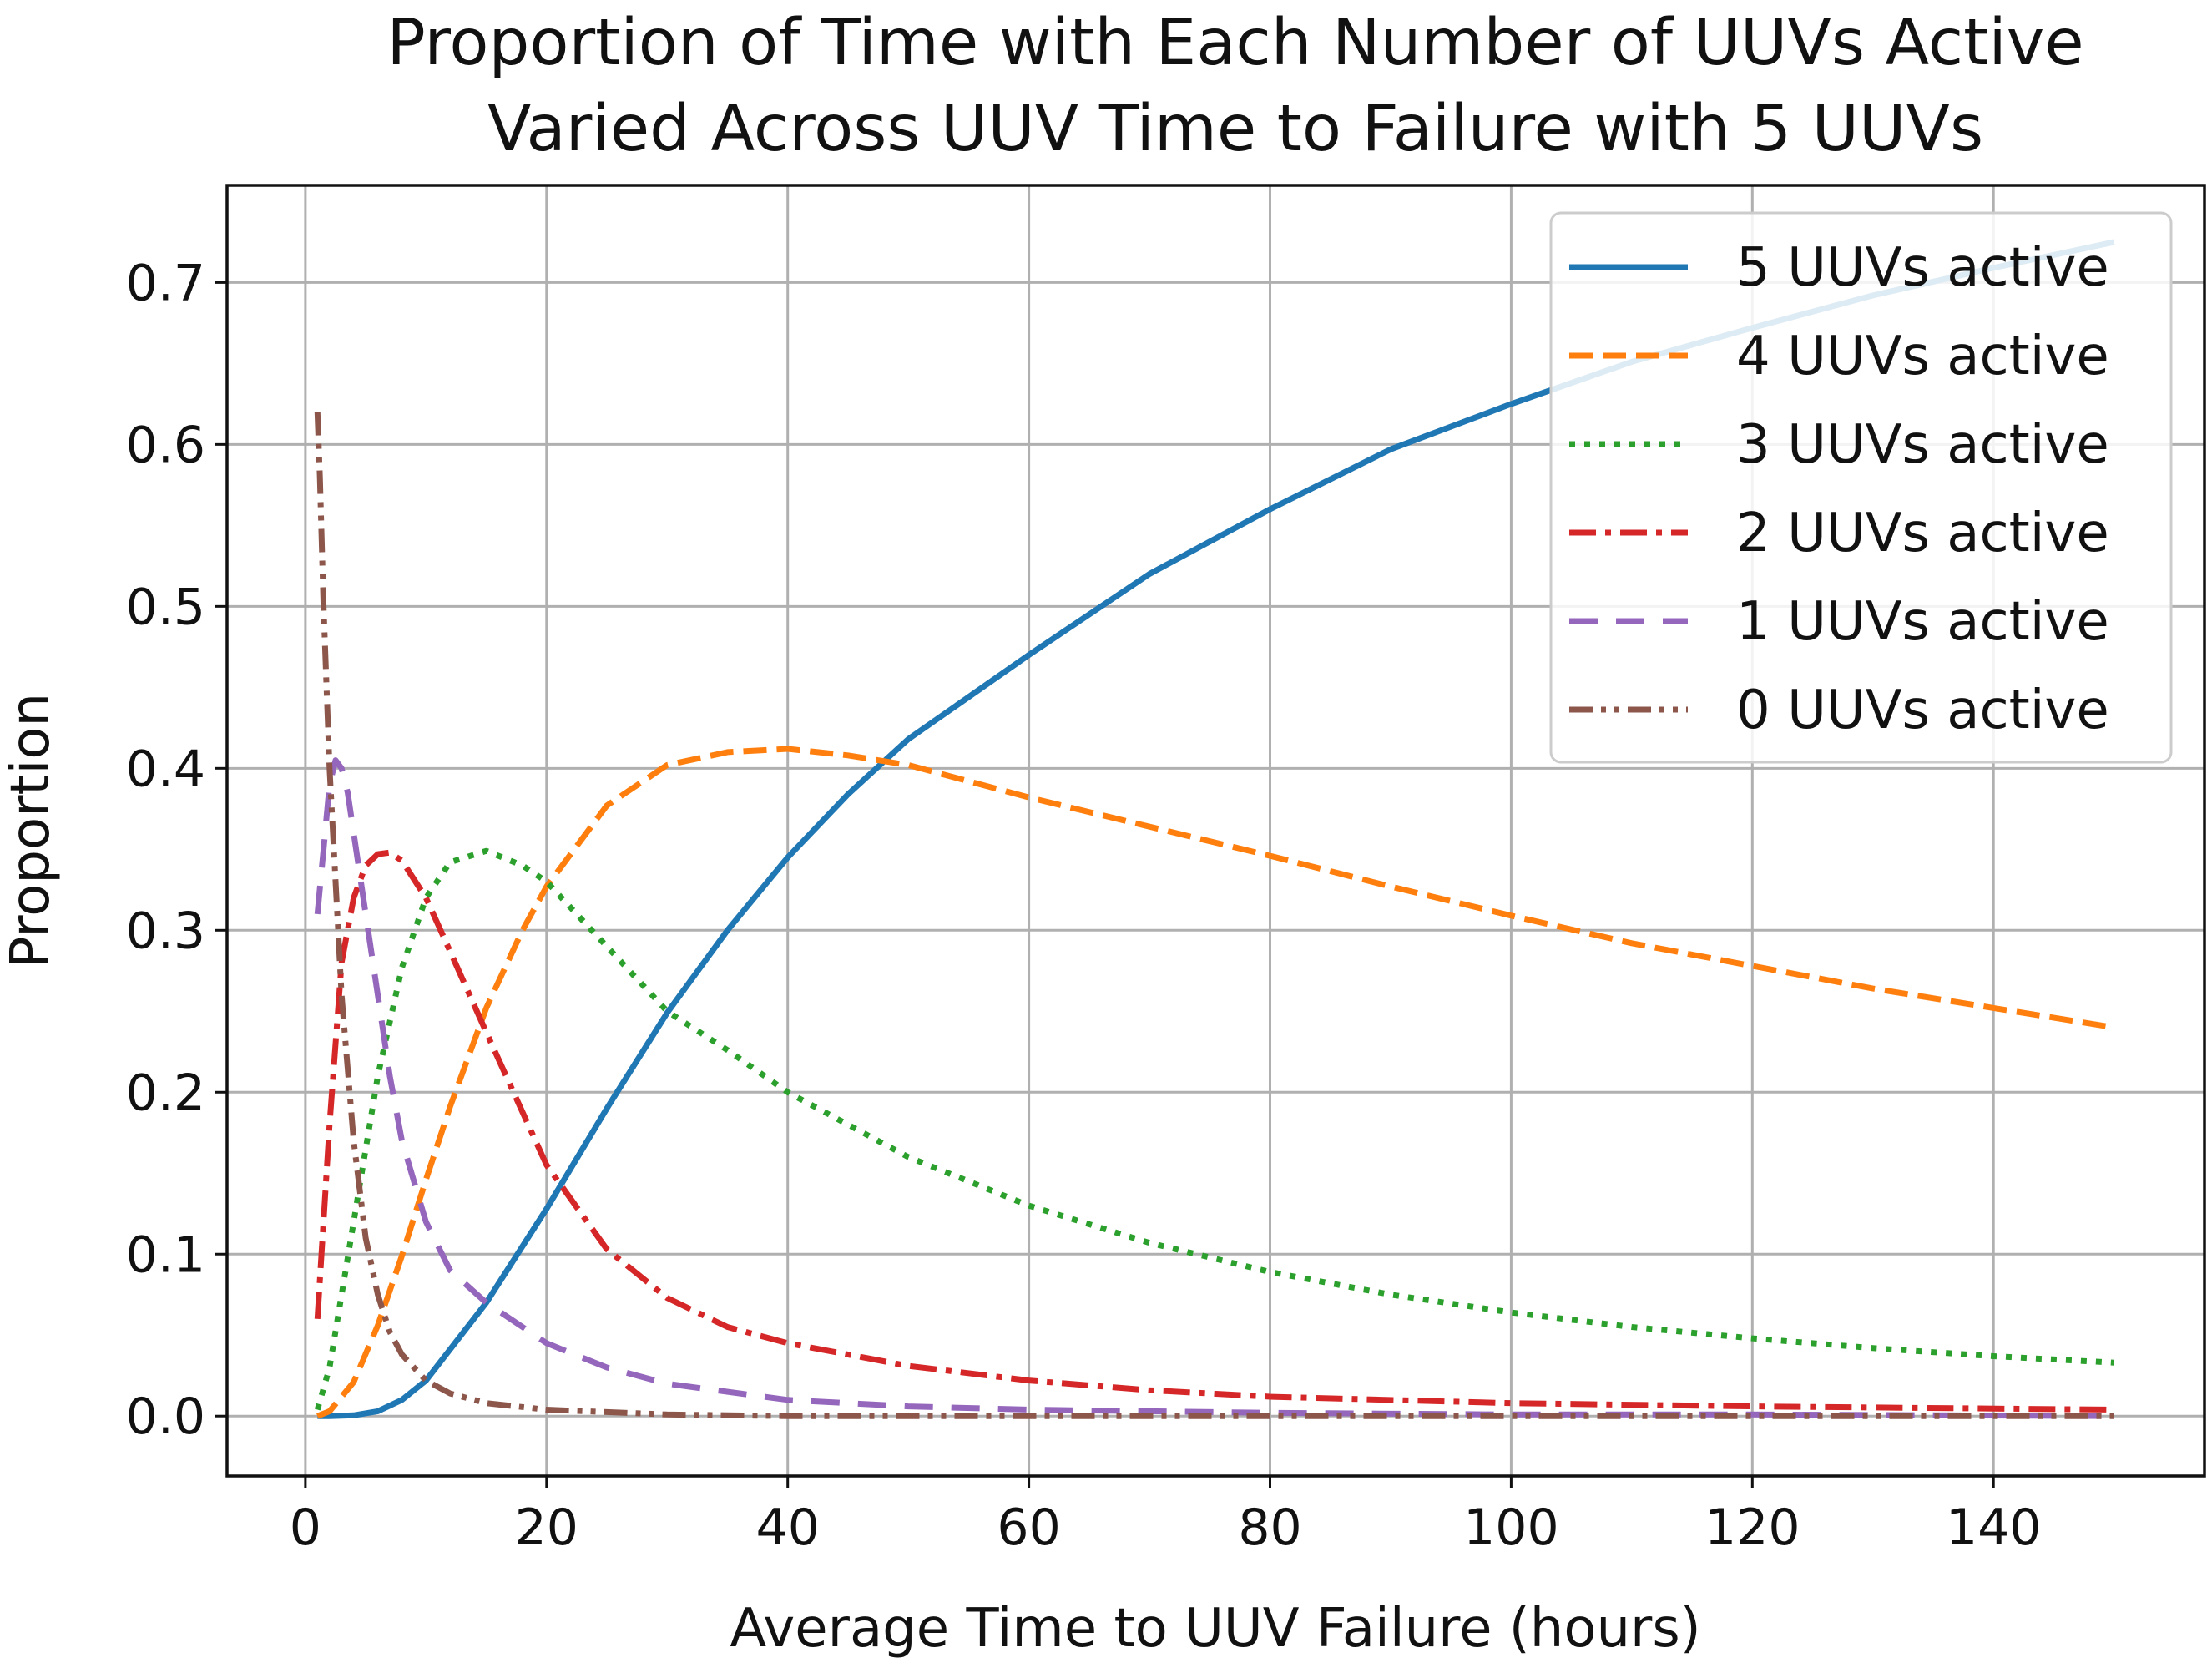 The width and height of the screenshot is (2212, 1658). What do you see at coordinates (546, 1528) in the screenshot?
I see `x-tick-label: 20` at bounding box center [546, 1528].